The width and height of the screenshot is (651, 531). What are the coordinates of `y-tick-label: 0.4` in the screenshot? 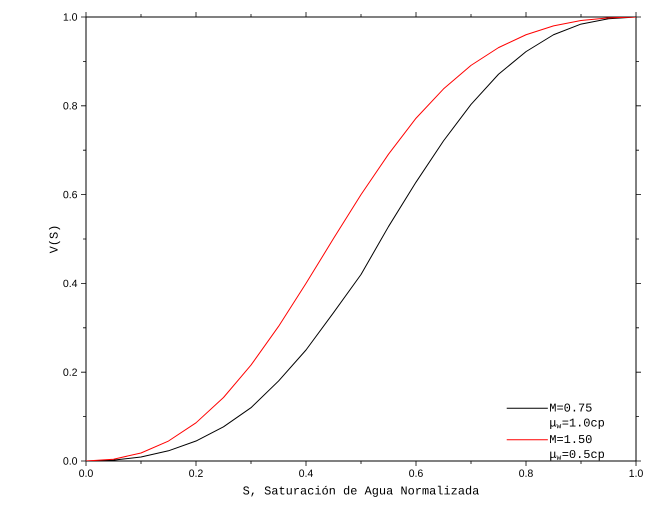 It's located at (70, 284).